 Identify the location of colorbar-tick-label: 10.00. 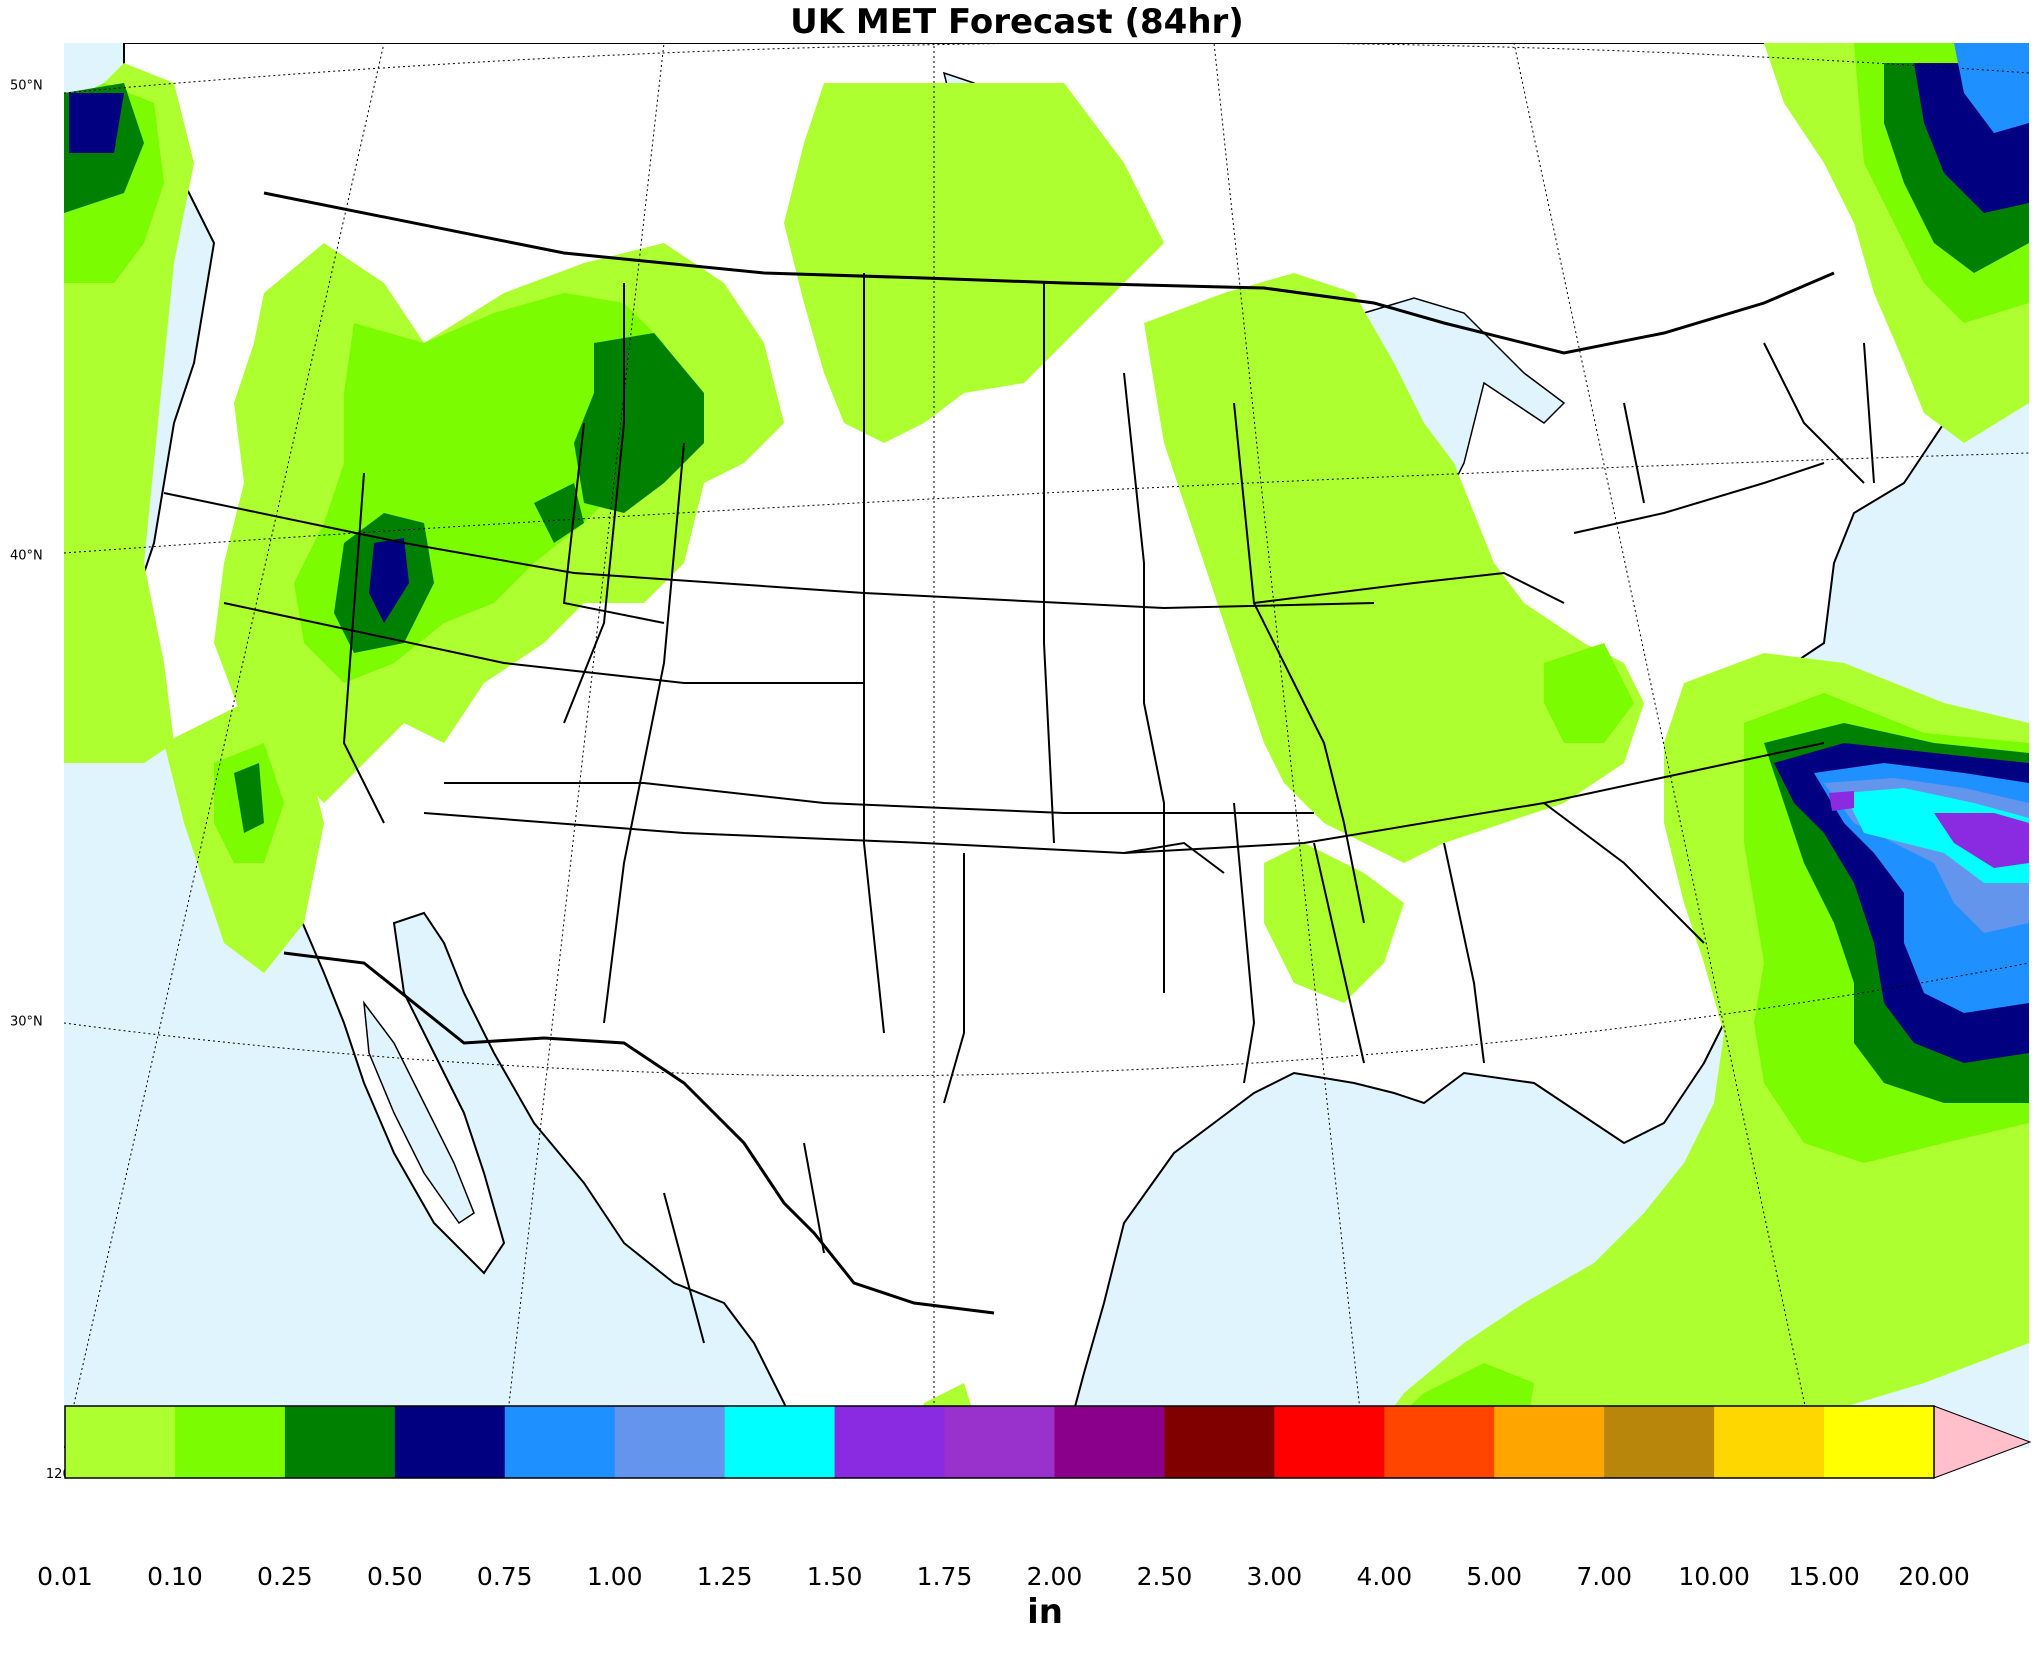
(1714, 1576).